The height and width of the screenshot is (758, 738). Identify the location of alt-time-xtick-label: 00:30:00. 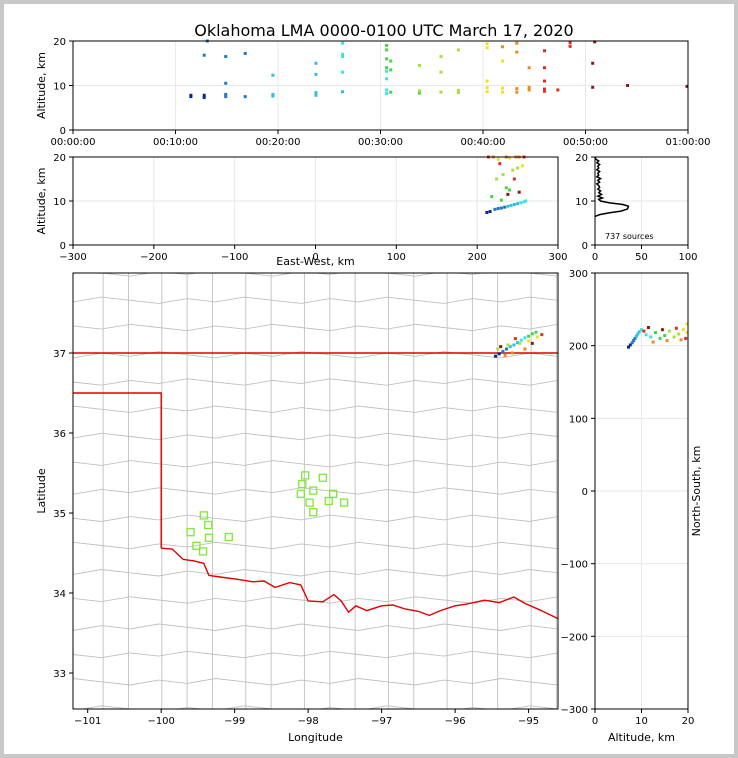
(380, 142).